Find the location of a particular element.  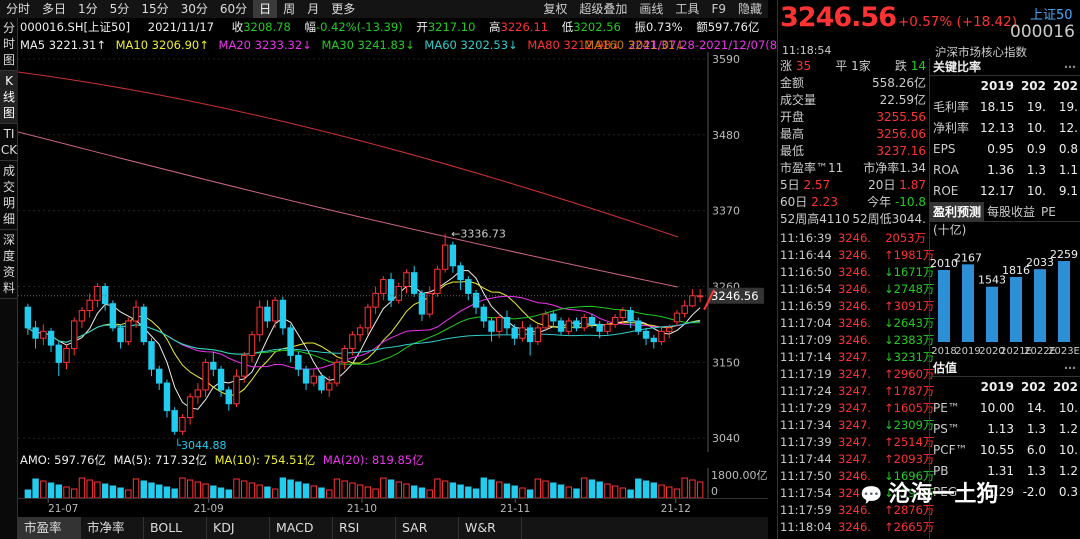

left-tab-3: 成交明细 is located at coordinates (9, 195).